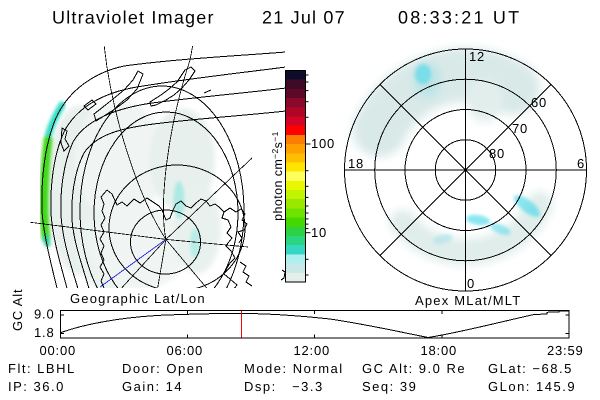  I want to click on svg-text: 1.8, so click(44, 332).